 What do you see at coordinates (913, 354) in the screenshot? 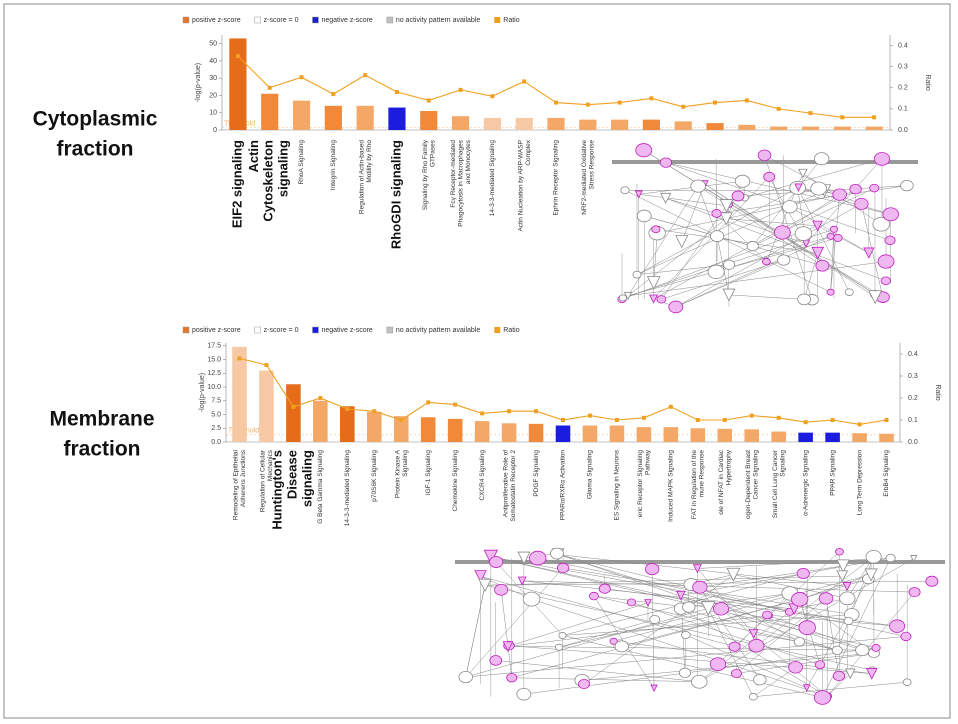
I see `y2-tick-label: 0.4` at bounding box center [913, 354].